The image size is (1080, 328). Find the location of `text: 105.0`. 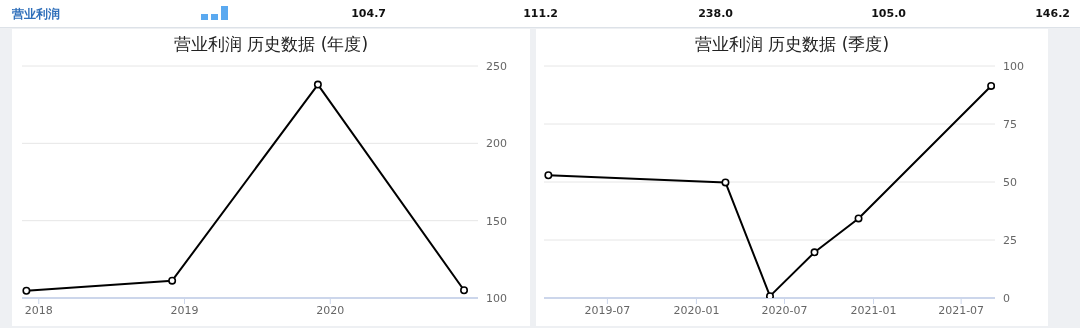

text: 105.0 is located at coordinates (888, 13).